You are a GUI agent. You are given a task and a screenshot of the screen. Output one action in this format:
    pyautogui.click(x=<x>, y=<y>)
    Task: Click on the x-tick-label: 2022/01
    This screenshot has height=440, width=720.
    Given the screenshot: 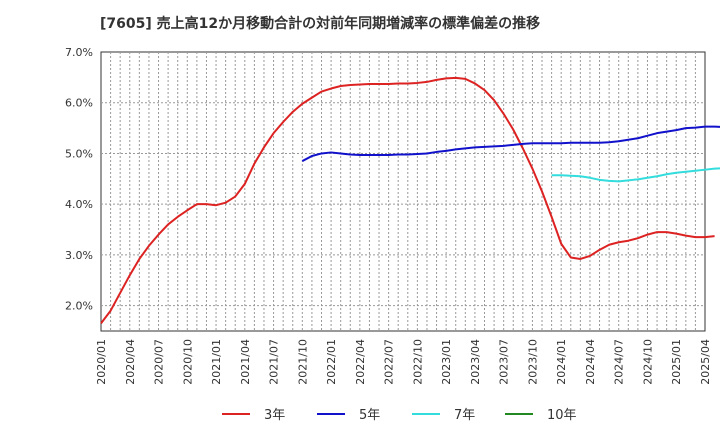 What is the action you would take?
    pyautogui.click(x=331, y=362)
    